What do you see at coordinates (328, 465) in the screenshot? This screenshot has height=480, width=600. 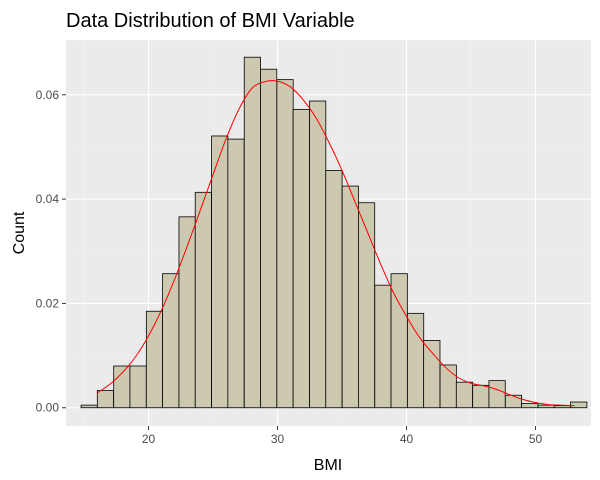 I see `x-axis-title: BMI` at bounding box center [328, 465].